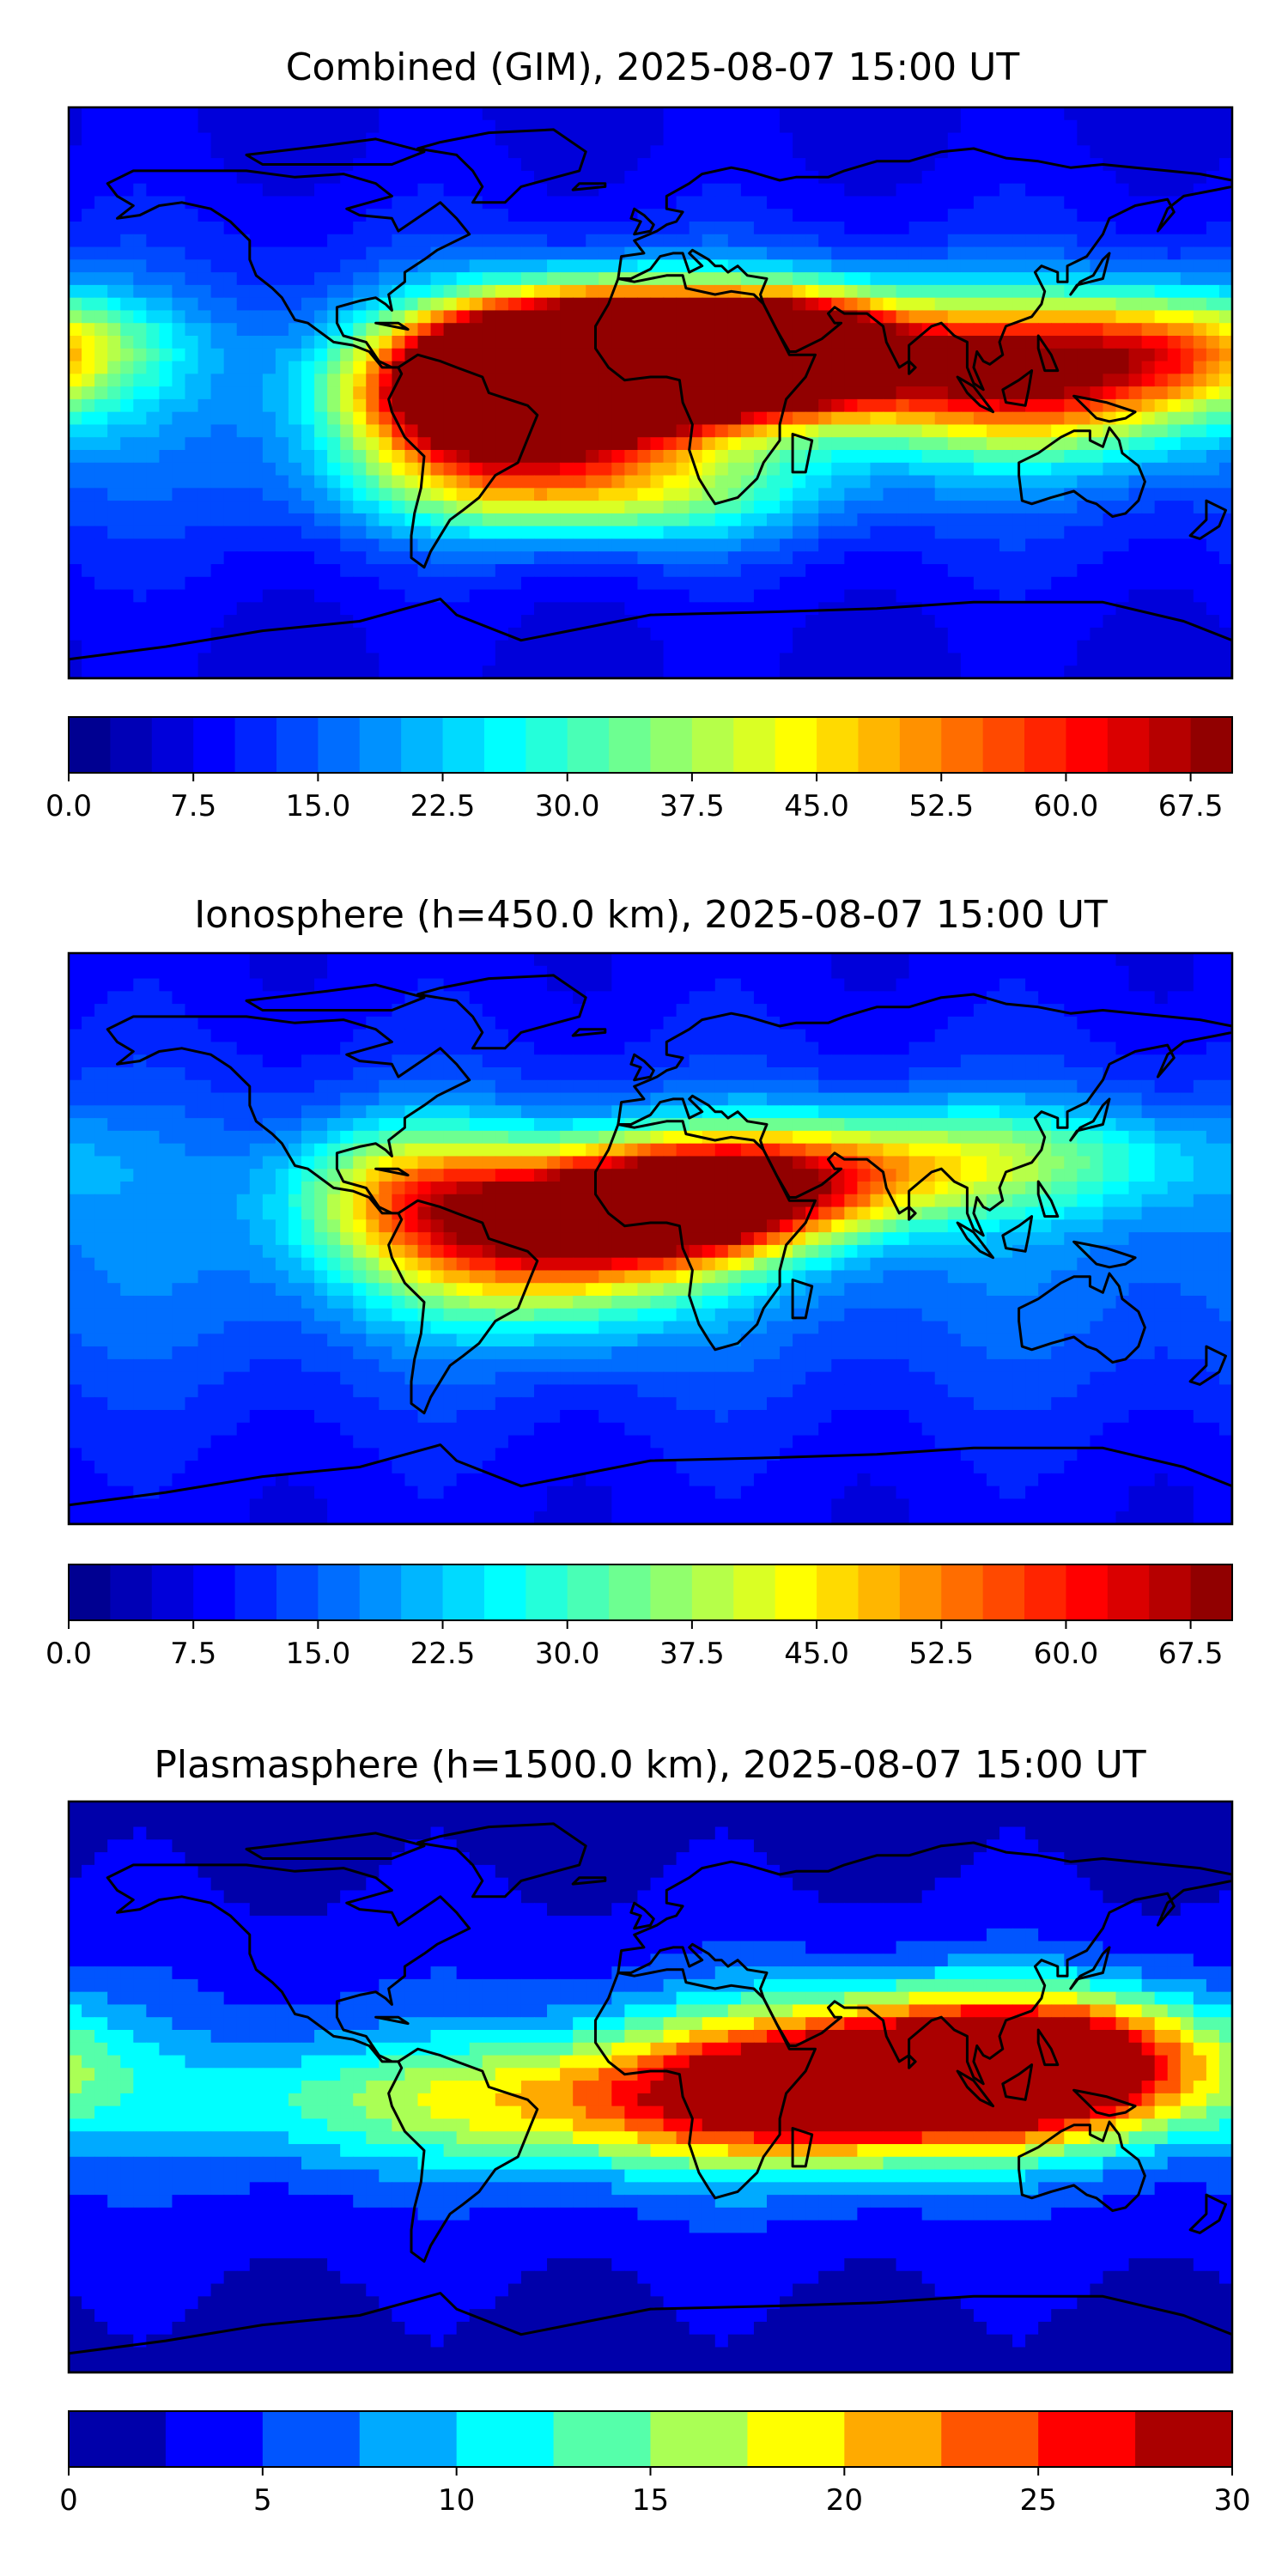 This screenshot has height=2576, width=1288. I want to click on colorbar-tick-label: 37.5, so click(692, 806).